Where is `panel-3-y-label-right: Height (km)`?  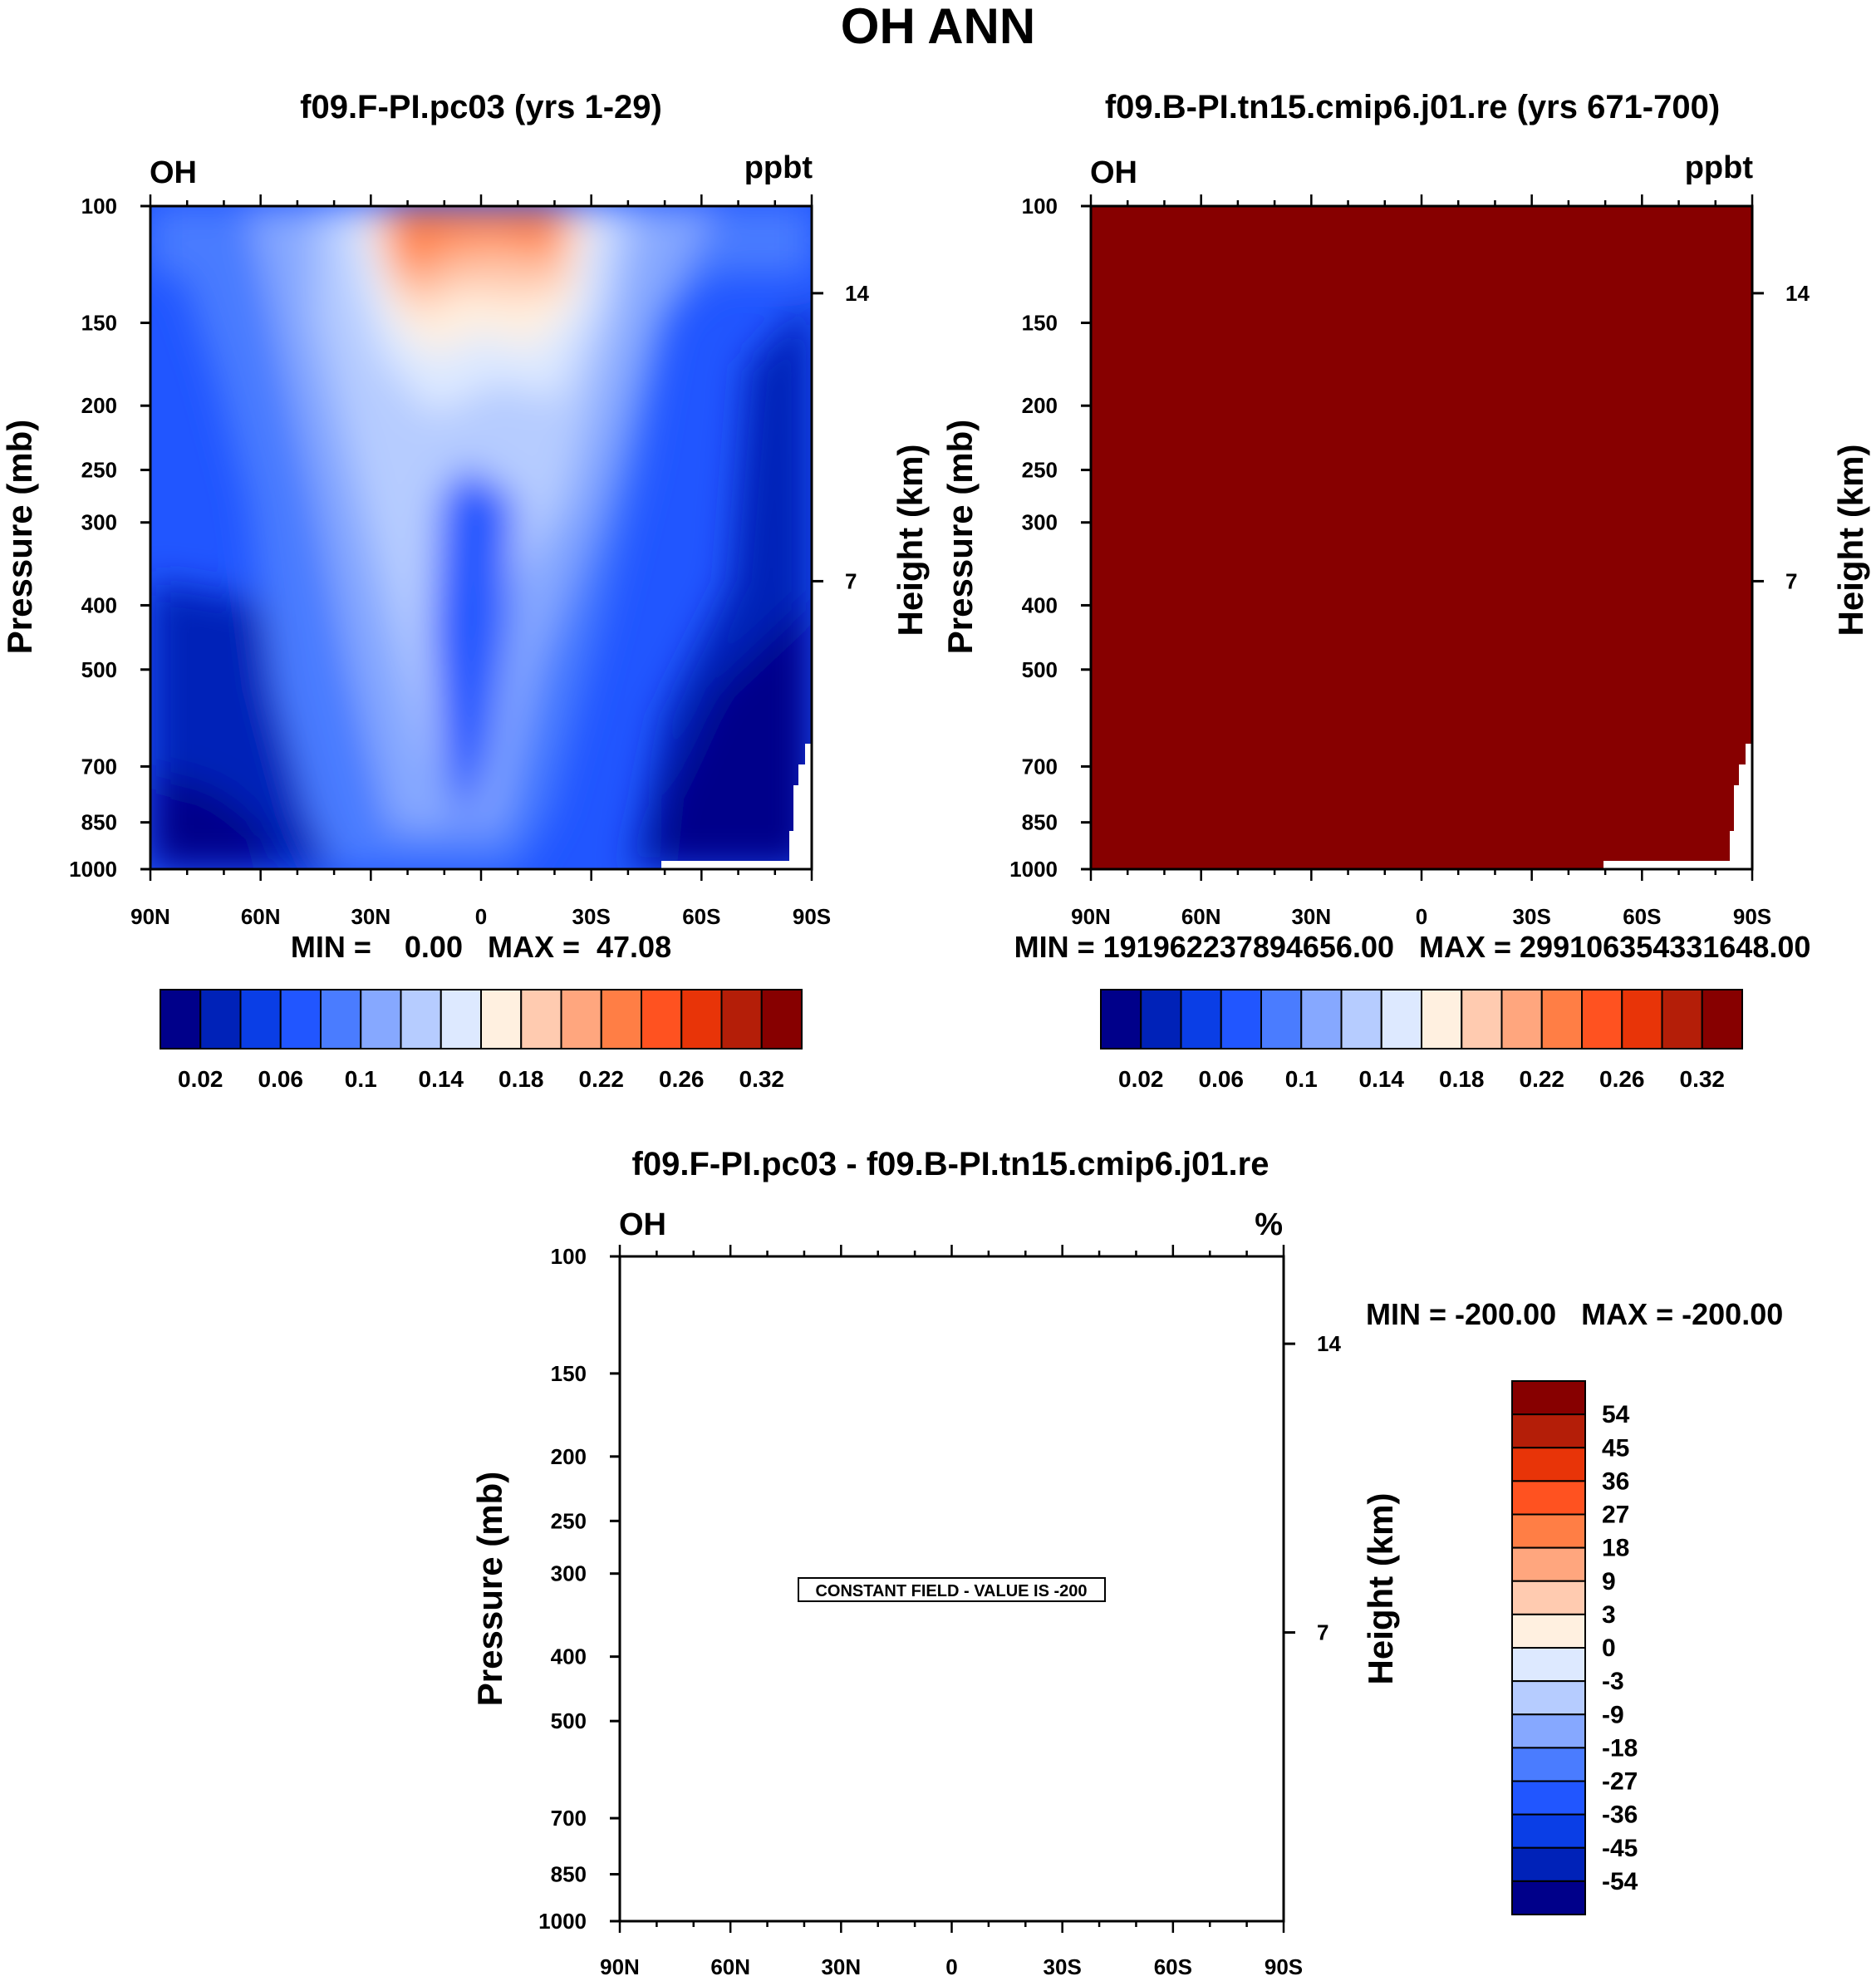 panel-3-y-label-right: Height (km) is located at coordinates (1380, 1589).